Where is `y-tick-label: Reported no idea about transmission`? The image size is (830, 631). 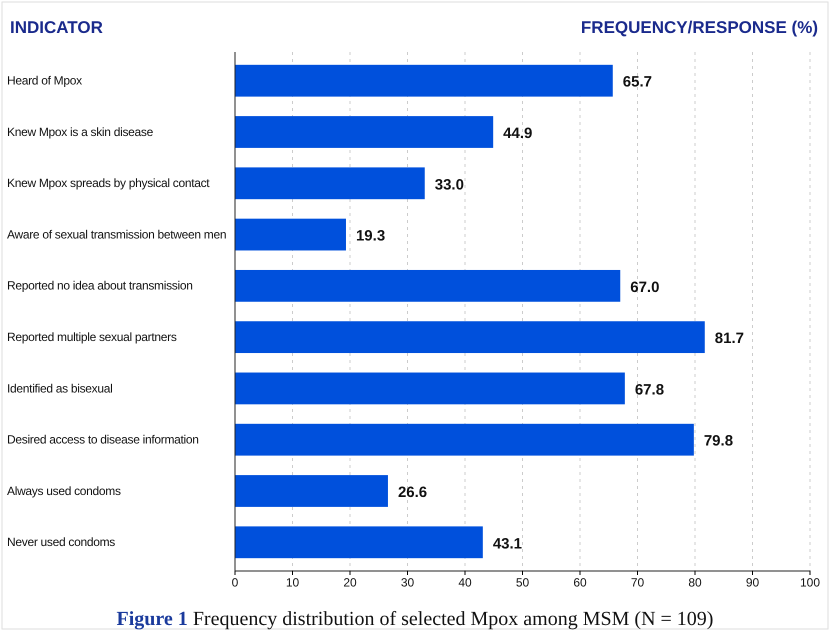 y-tick-label: Reported no idea about transmission is located at coordinates (100, 285).